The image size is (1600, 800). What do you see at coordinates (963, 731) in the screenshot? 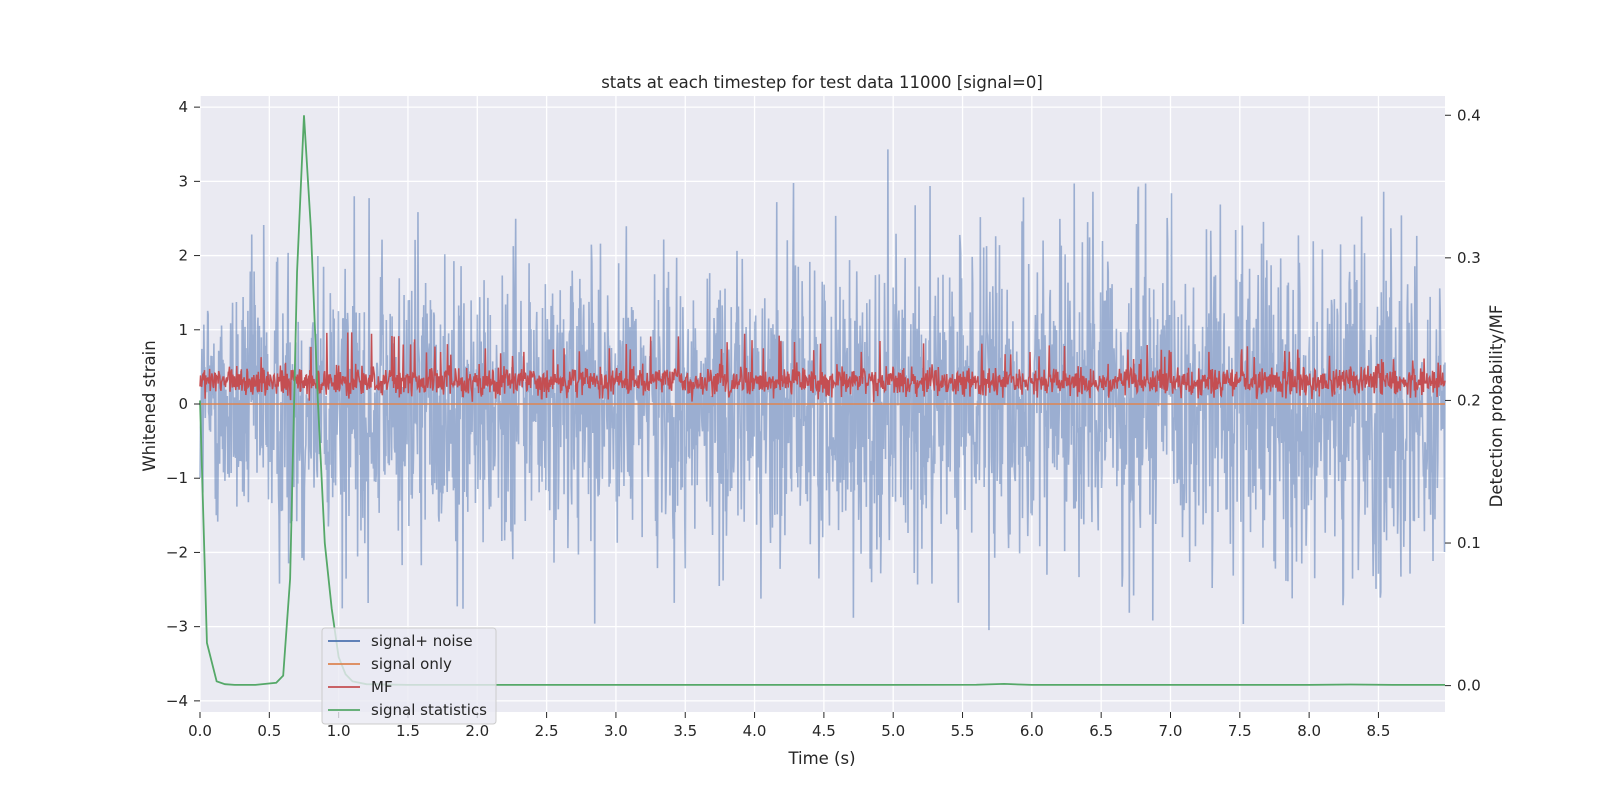
I see `x-tick-label-11: 5.5` at bounding box center [963, 731].